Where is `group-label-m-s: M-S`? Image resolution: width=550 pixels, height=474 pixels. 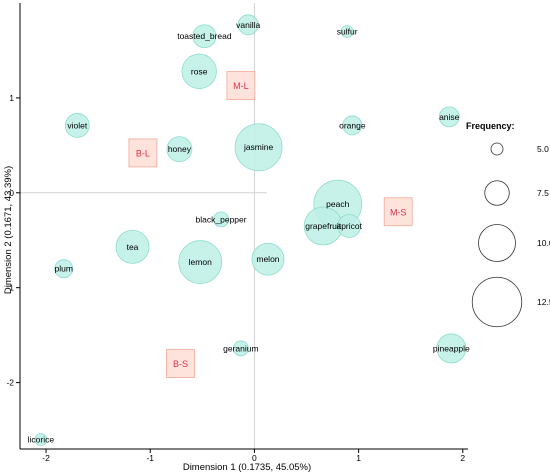 group-label-m-s: M-S is located at coordinates (398, 212).